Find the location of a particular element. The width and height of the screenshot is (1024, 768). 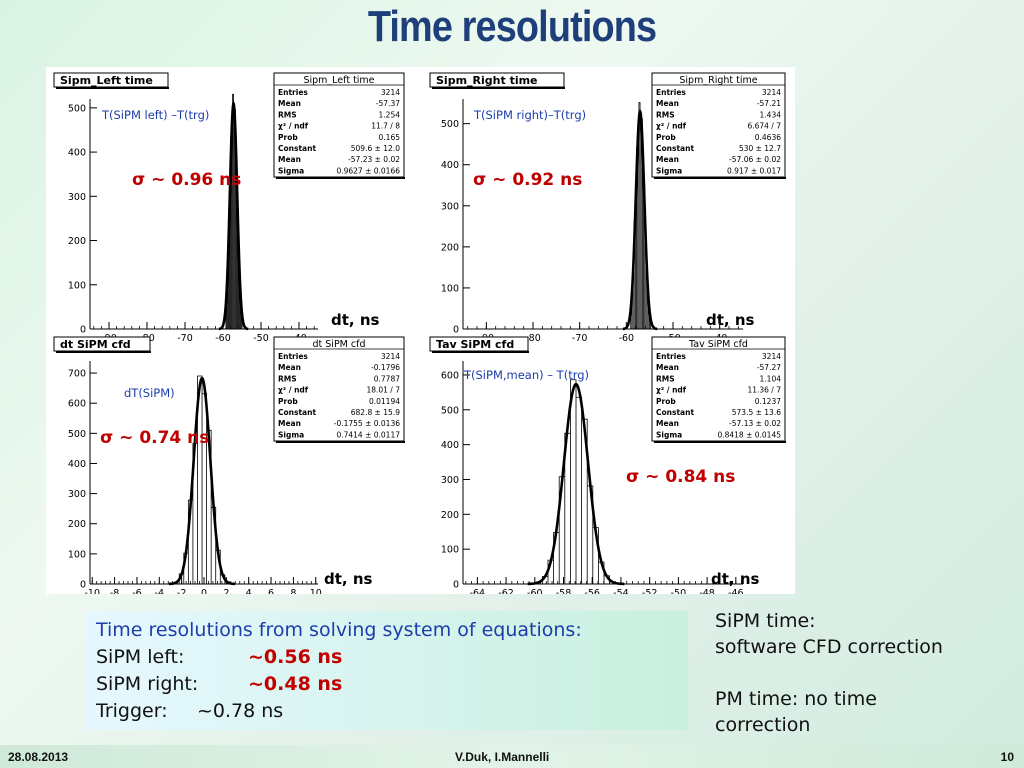

footer: 28.08.2013 V.Duk, I.Mannelli 10 is located at coordinates (512, 756).